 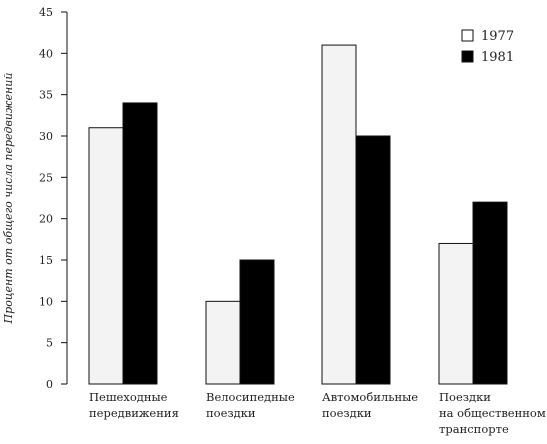 What do you see at coordinates (497, 57) in the screenshot?
I see `legend-label-1981: 1981` at bounding box center [497, 57].